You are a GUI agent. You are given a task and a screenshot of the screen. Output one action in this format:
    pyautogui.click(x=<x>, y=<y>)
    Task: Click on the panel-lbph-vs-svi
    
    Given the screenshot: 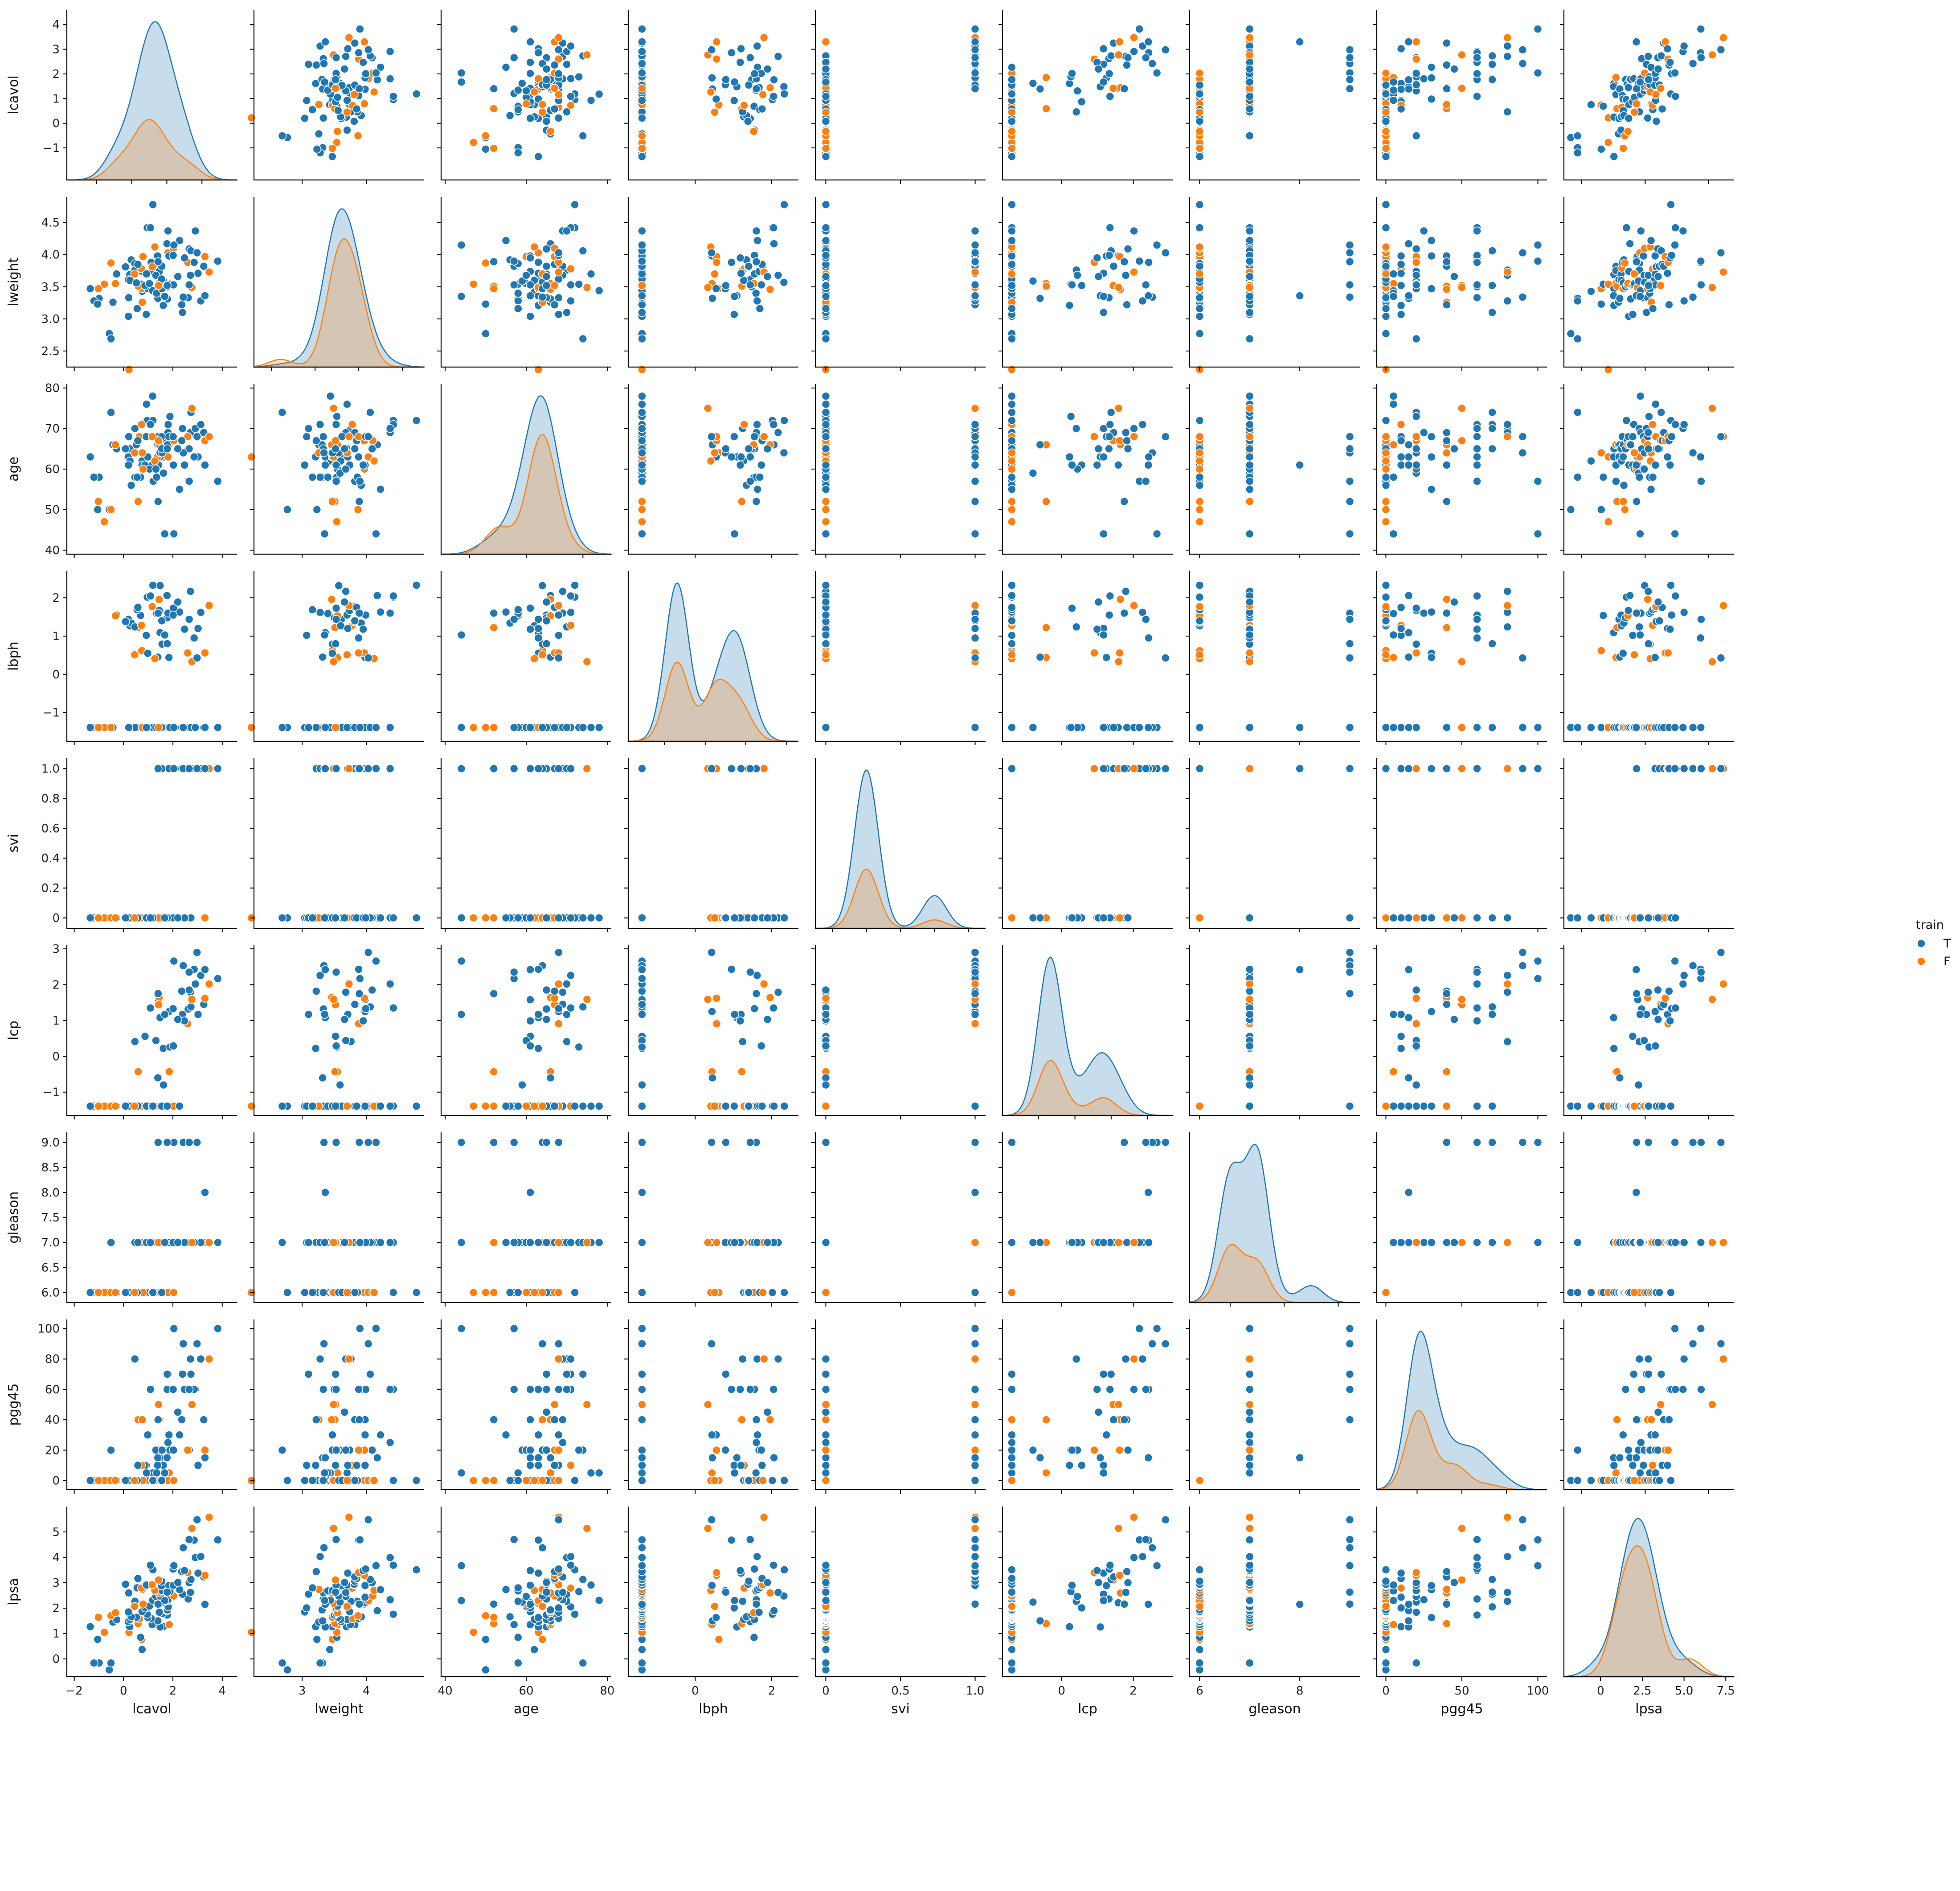 What is the action you would take?
    pyautogui.click(x=899, y=658)
    